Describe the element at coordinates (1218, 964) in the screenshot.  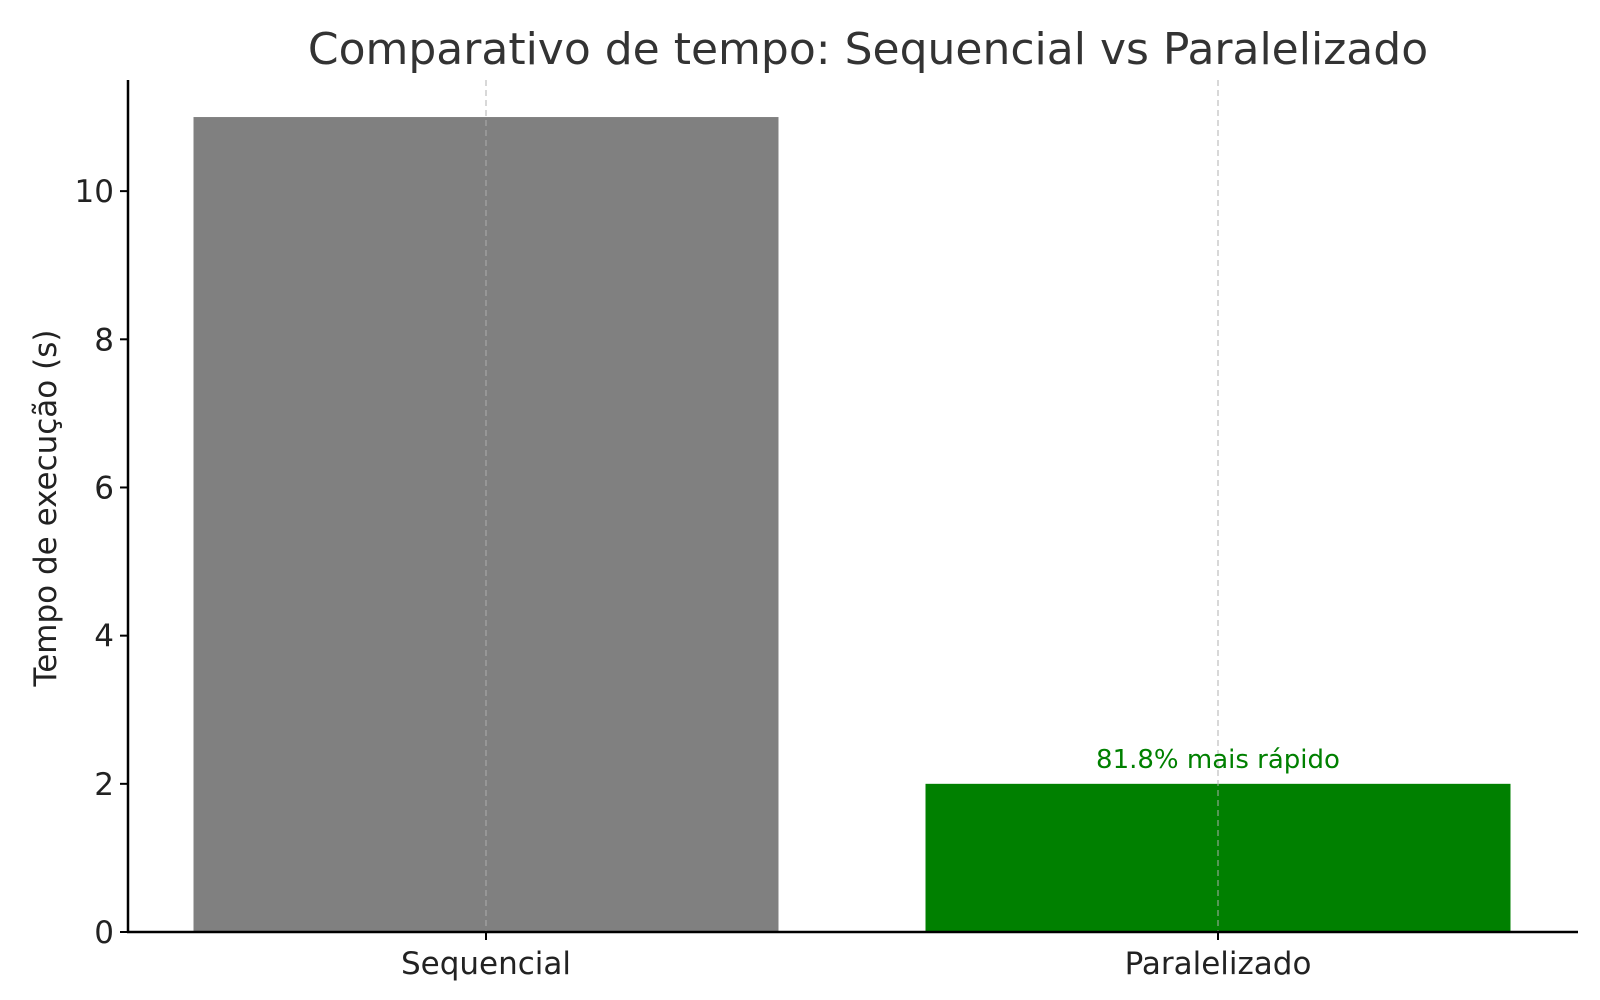
I see `x-tick-label-paralelizado: Paralelizado` at that location.